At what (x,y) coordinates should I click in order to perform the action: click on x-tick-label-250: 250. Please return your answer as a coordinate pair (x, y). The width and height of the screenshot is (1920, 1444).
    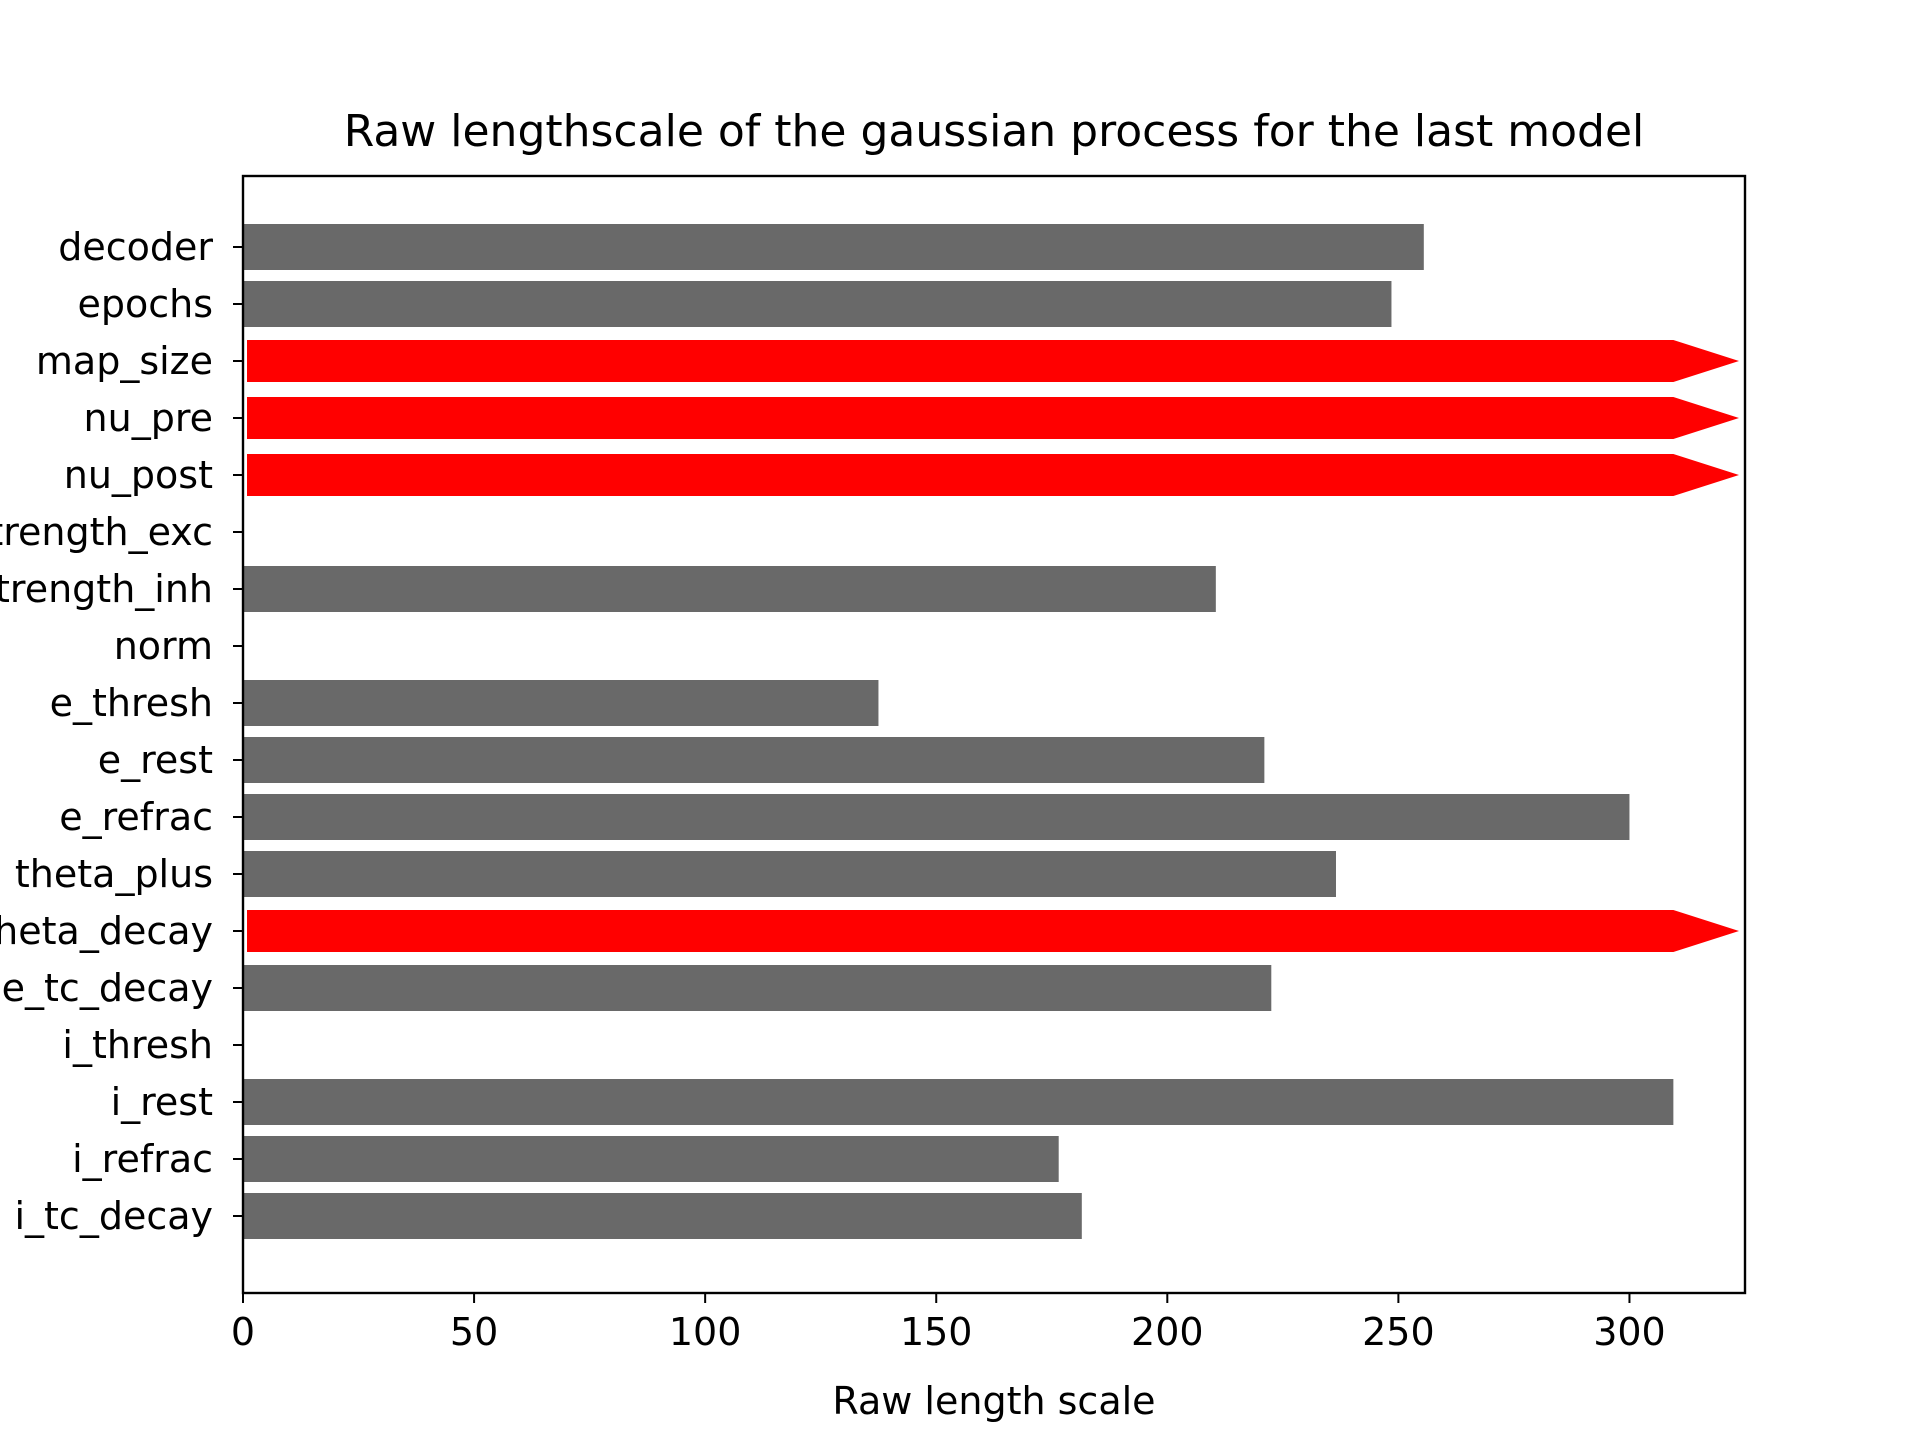
    Looking at the image, I should click on (1398, 1332).